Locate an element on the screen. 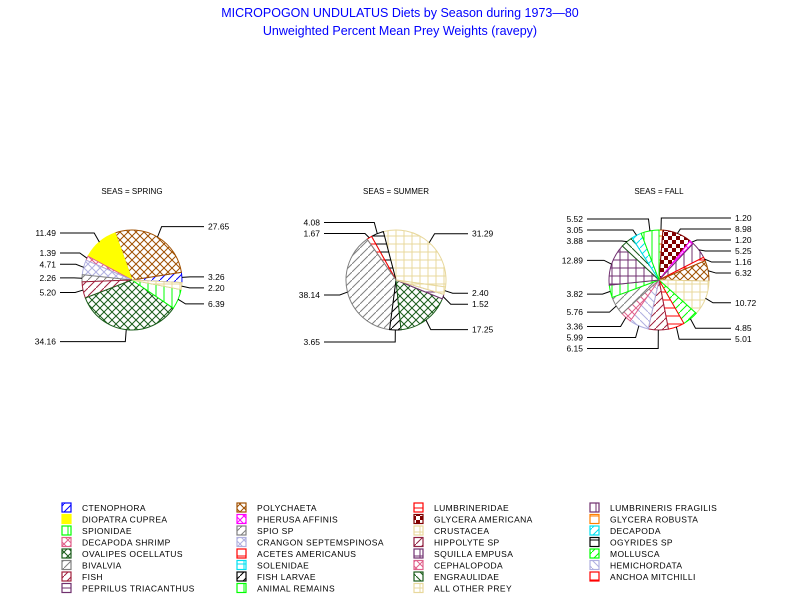  legend-item-lumbrineris: LUMBRINERIS FRAGILIS is located at coordinates (653, 507).